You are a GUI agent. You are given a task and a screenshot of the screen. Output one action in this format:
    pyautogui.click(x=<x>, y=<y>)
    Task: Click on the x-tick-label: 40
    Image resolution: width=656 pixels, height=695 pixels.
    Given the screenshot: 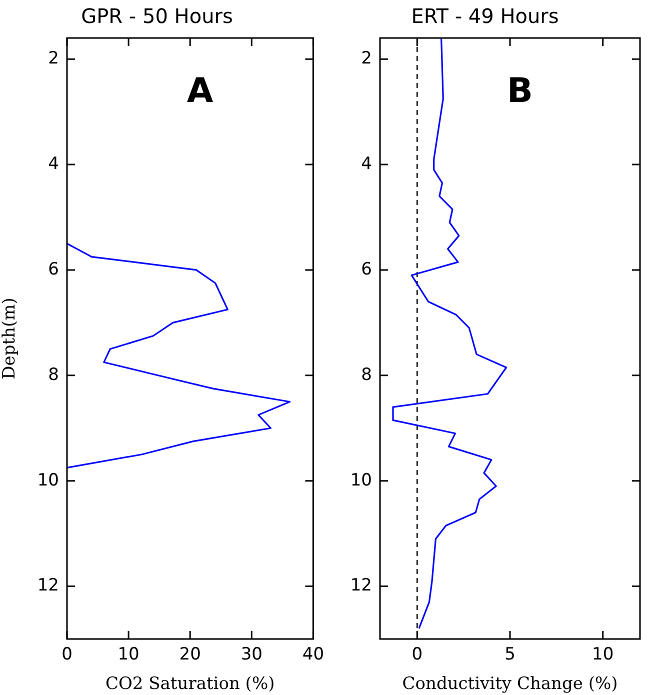 What is the action you would take?
    pyautogui.click(x=313, y=654)
    